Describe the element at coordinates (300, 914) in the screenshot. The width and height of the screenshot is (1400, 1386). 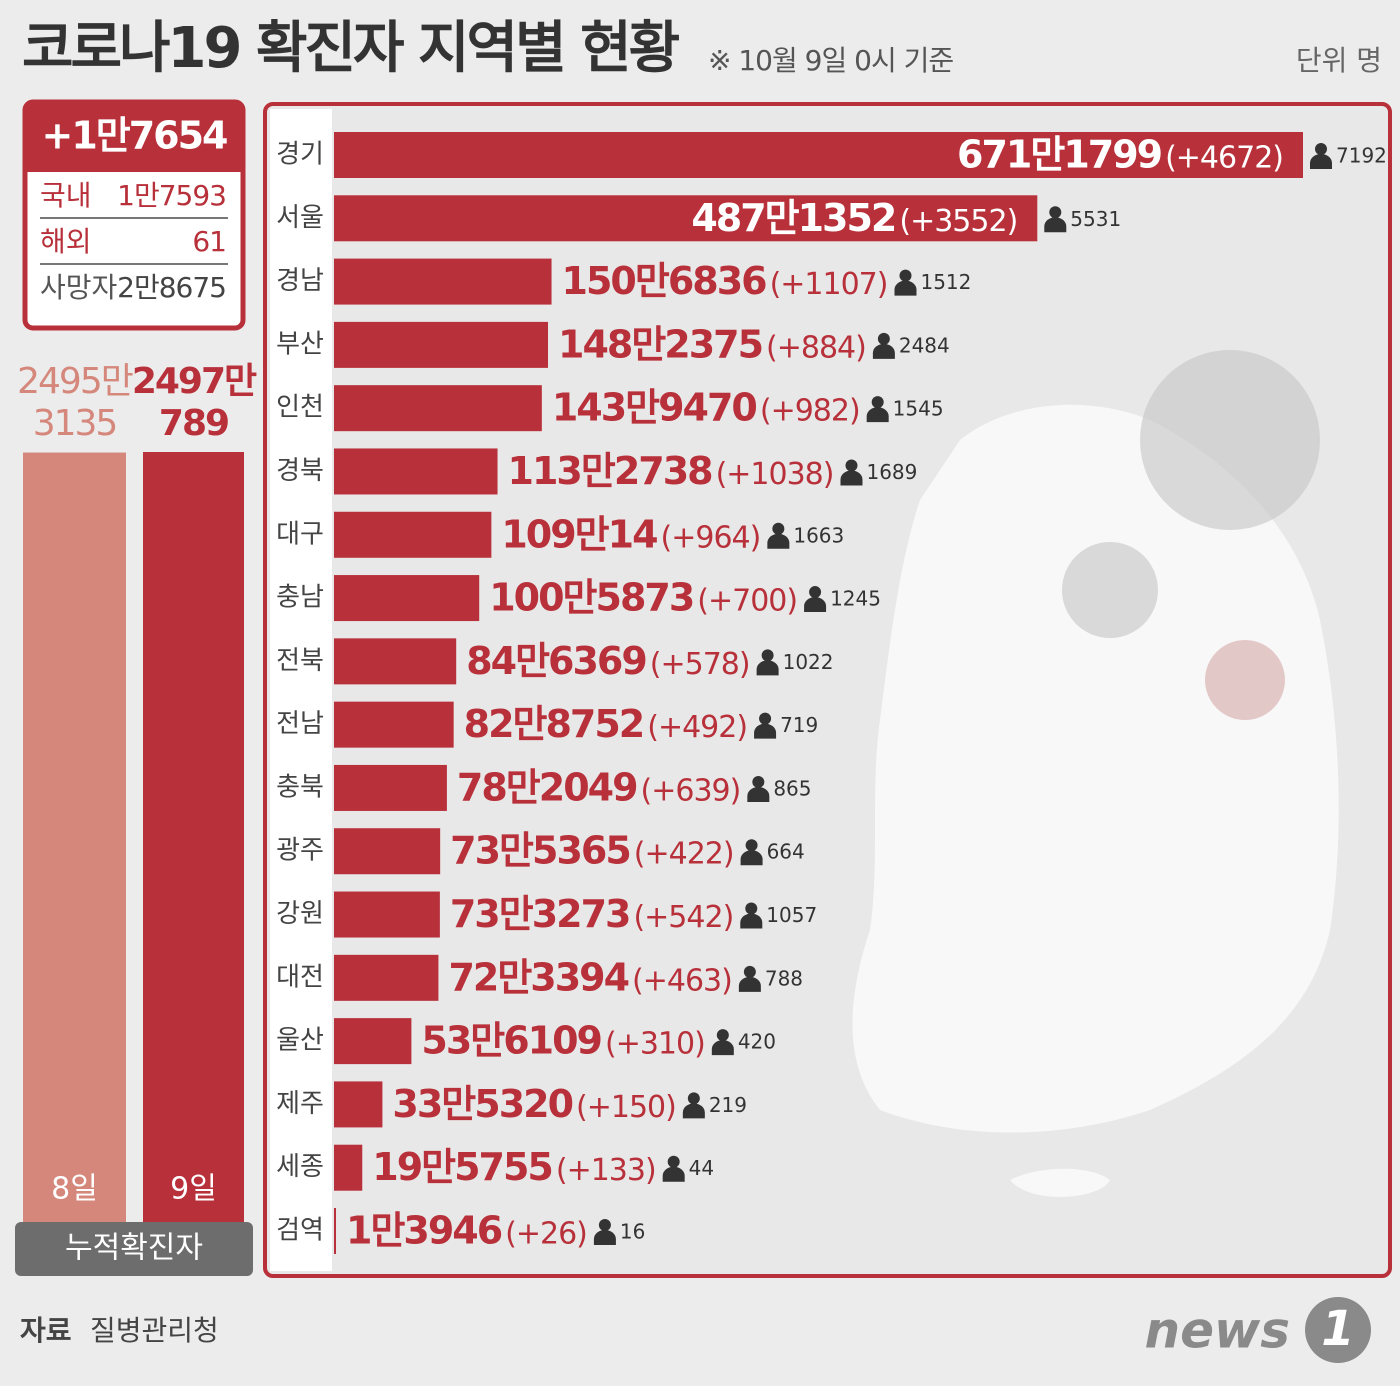
I see `y-tick-label: 강원` at that location.